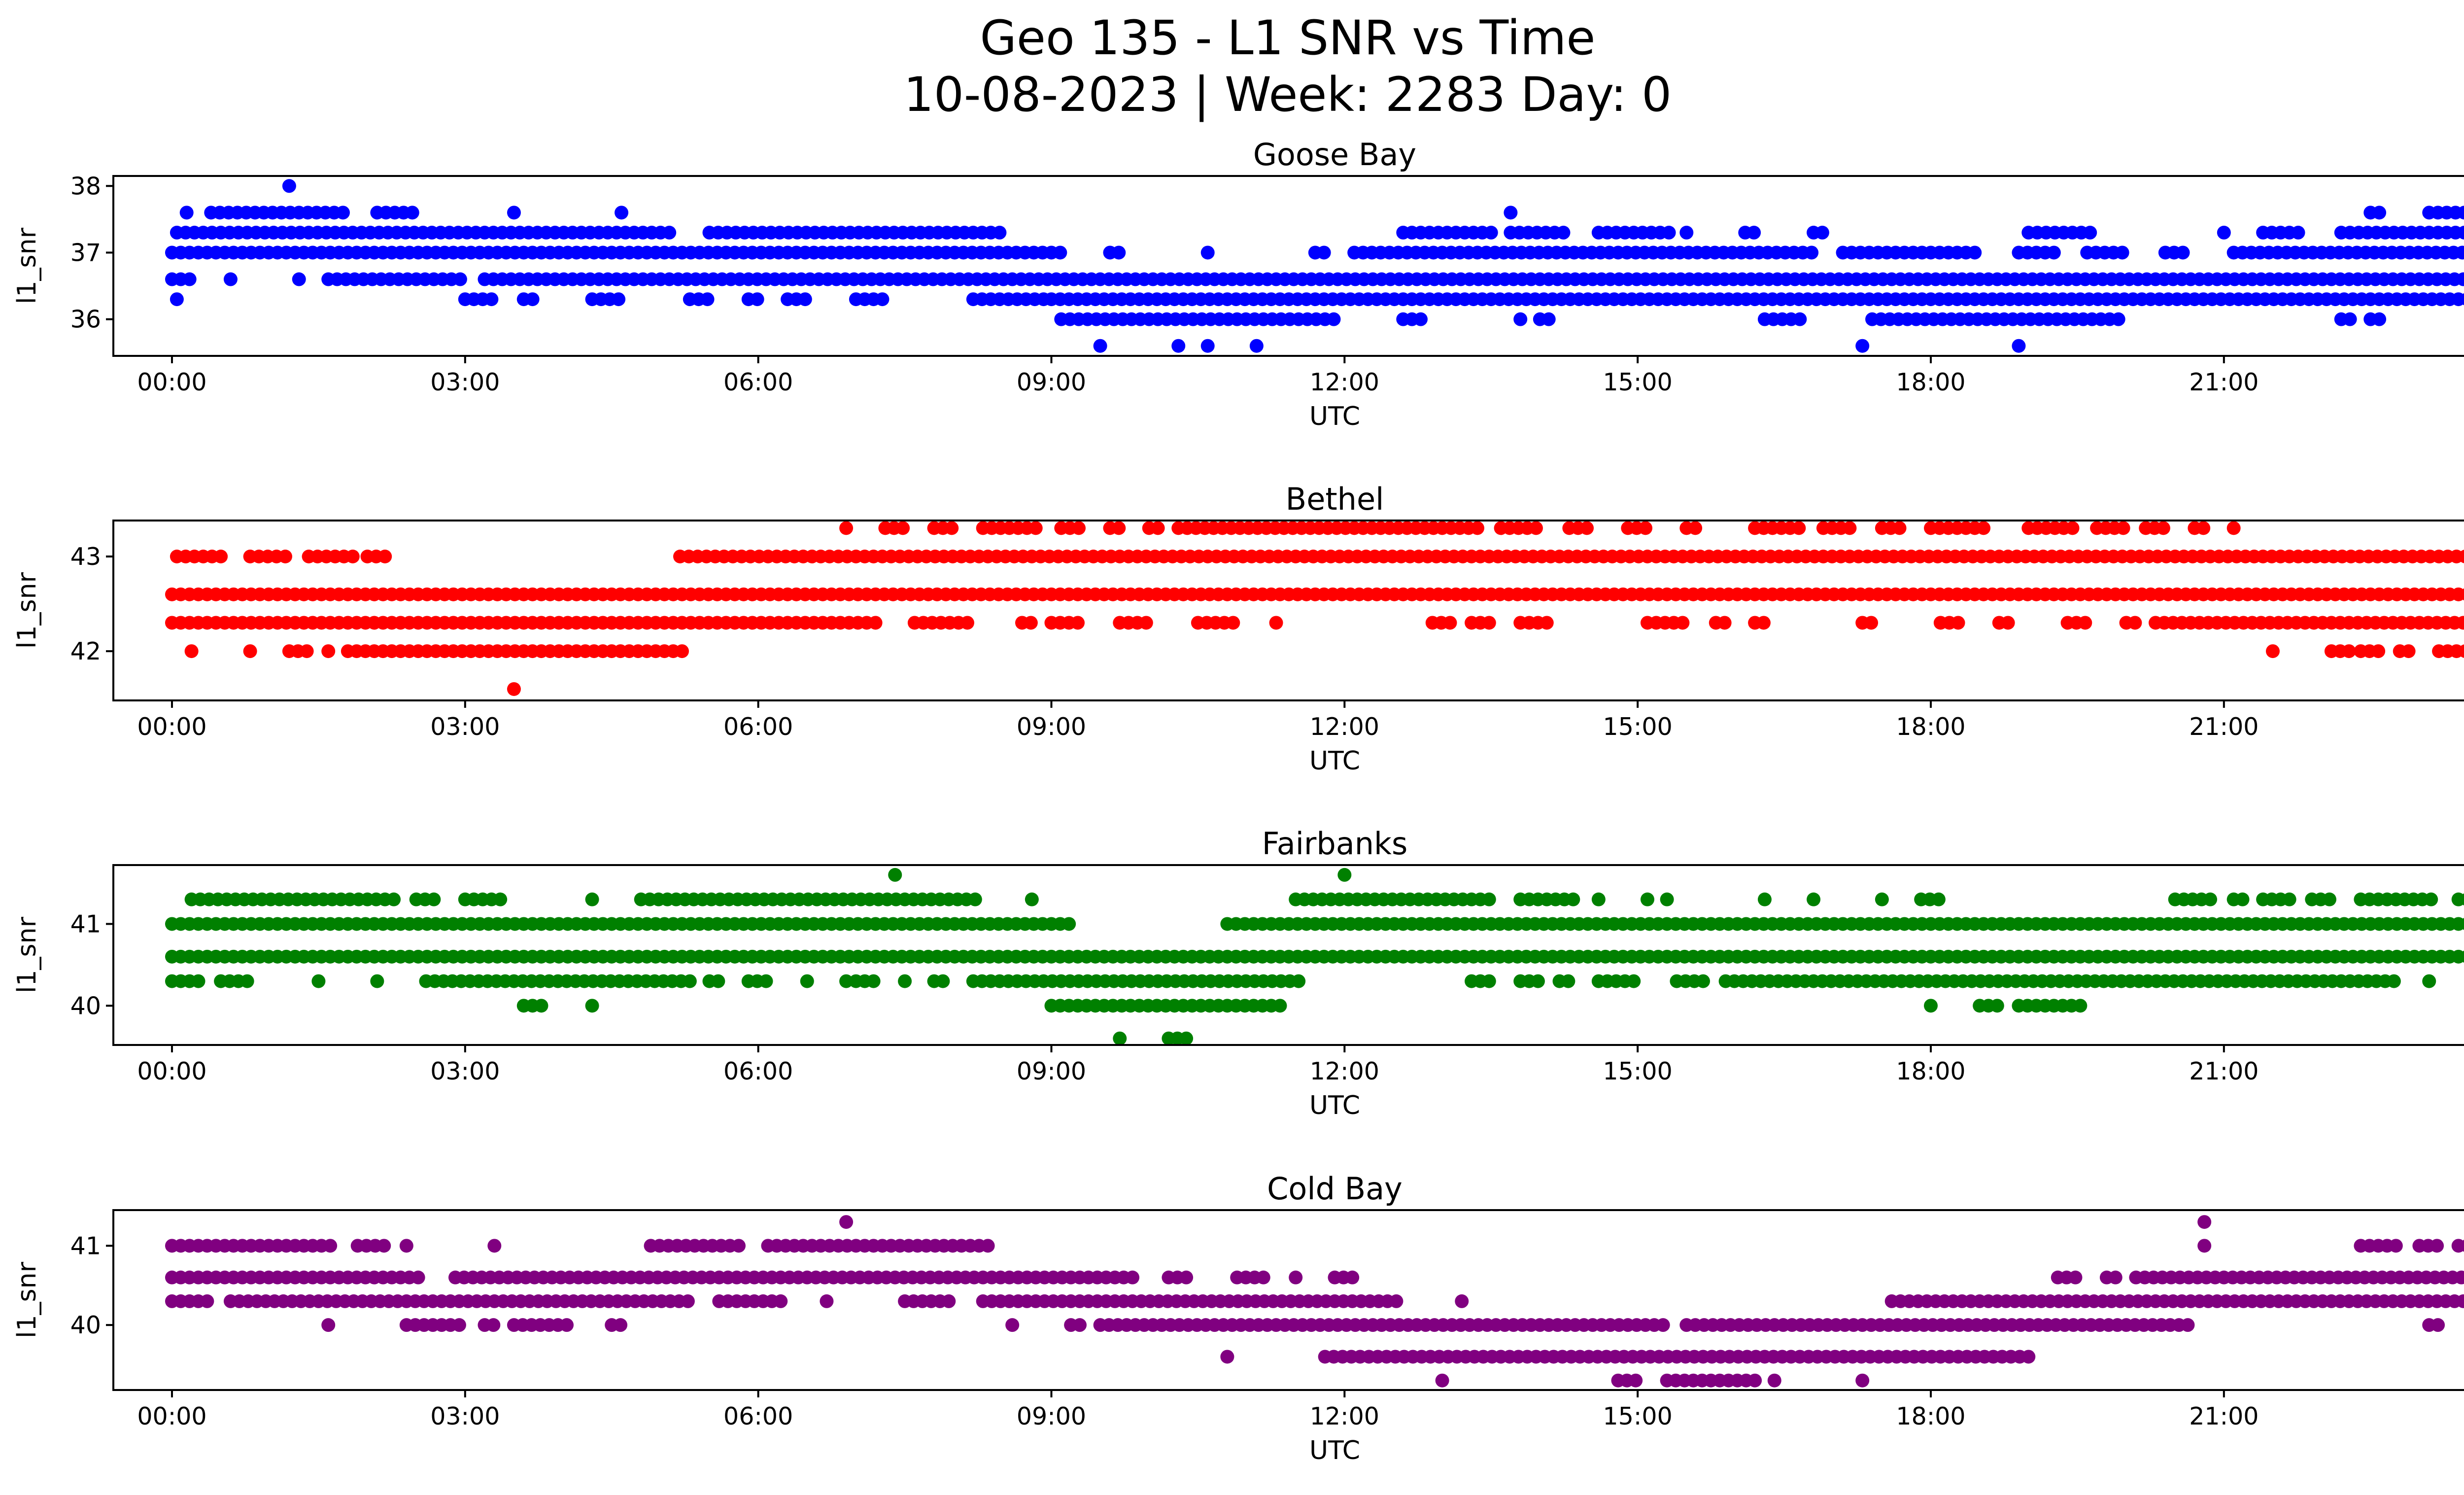 Image resolution: width=2464 pixels, height=1495 pixels. What do you see at coordinates (1335, 499) in the screenshot?
I see `subplot-title: Bethel` at bounding box center [1335, 499].